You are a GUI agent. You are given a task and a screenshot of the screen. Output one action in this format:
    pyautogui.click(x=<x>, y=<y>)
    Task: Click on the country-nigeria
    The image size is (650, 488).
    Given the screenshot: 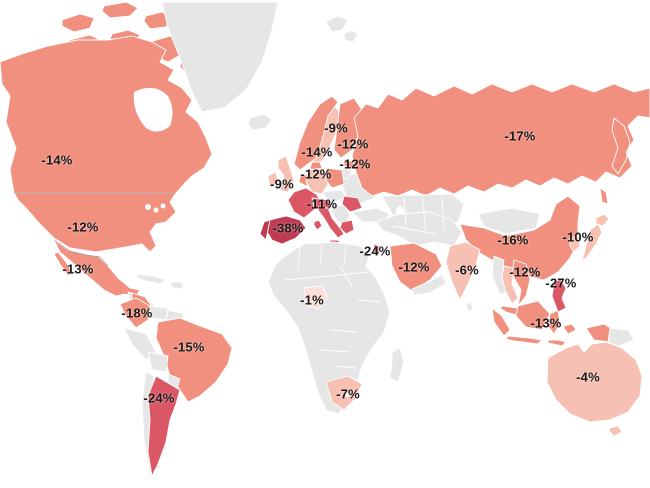 What is the action you would take?
    pyautogui.click(x=316, y=297)
    